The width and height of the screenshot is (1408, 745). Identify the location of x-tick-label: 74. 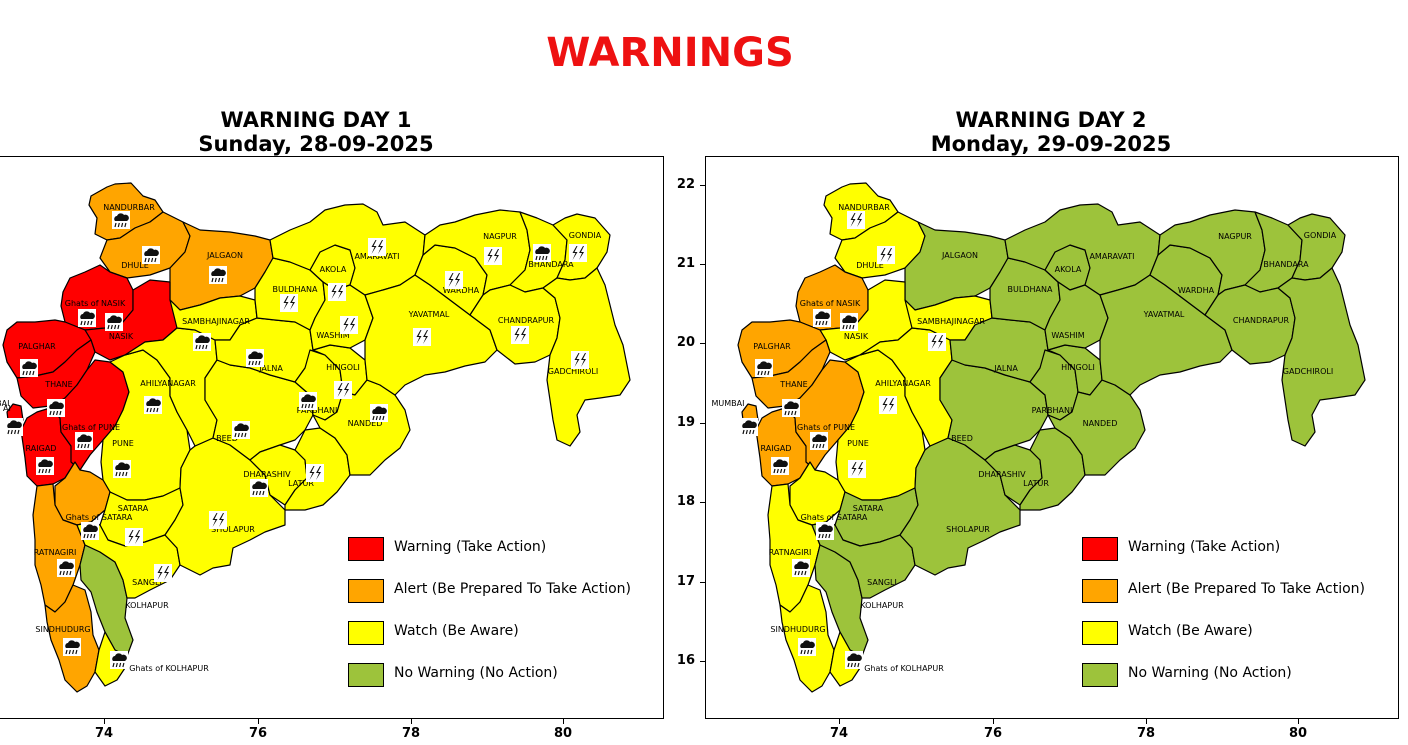
(839, 733).